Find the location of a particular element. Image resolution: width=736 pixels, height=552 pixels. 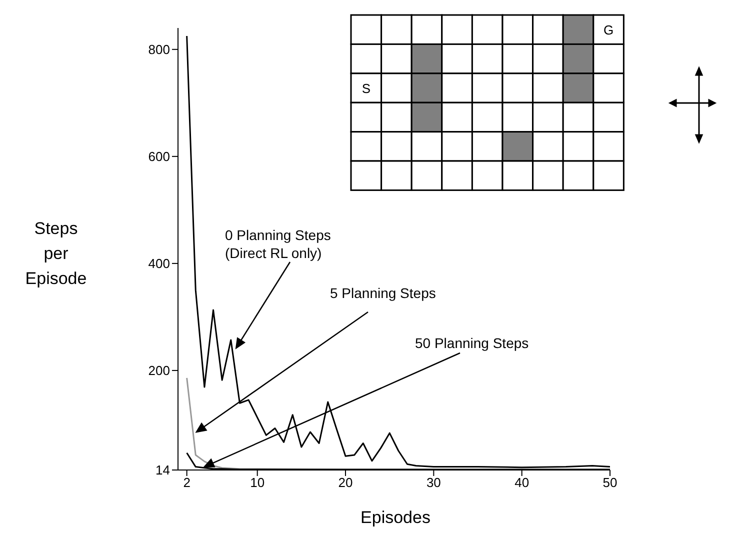

y-tick-label: 400 is located at coordinates (159, 264).